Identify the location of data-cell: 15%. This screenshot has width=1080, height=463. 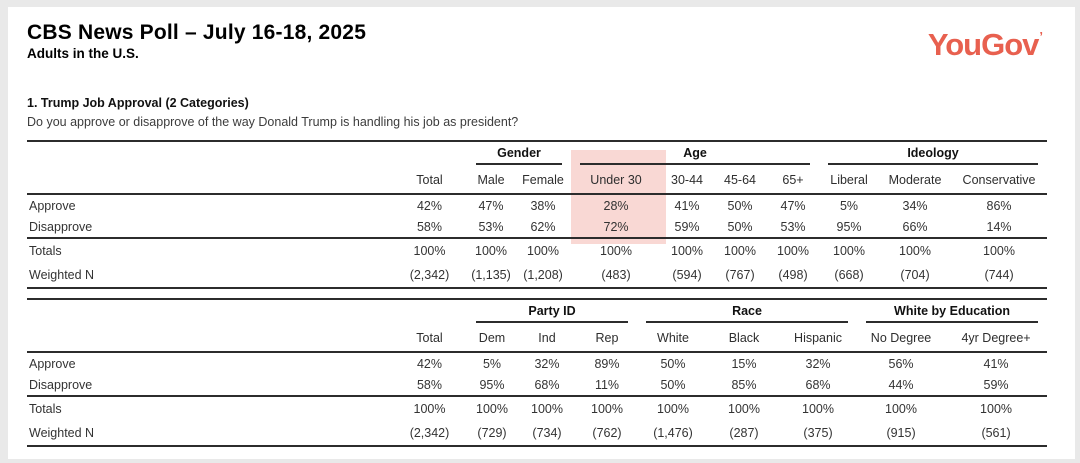
(744, 363).